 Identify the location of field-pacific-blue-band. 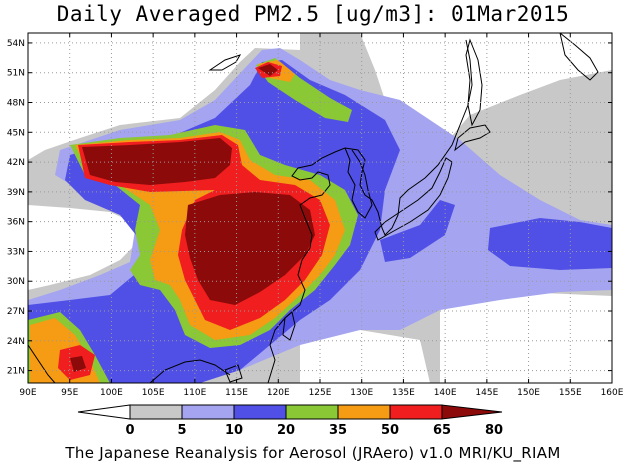
(550, 244).